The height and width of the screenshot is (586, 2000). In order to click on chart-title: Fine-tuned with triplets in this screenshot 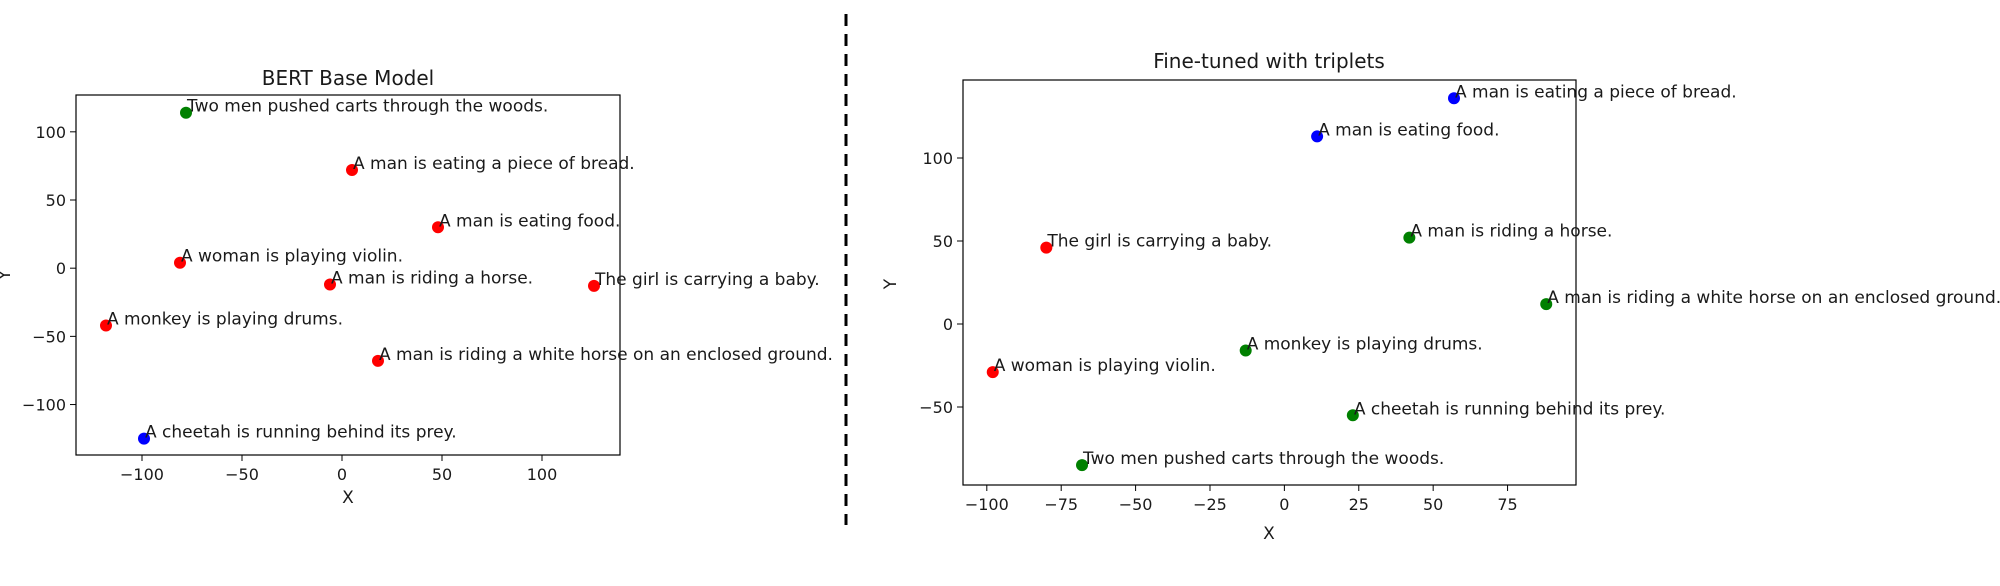, I will do `click(1269, 61)`.